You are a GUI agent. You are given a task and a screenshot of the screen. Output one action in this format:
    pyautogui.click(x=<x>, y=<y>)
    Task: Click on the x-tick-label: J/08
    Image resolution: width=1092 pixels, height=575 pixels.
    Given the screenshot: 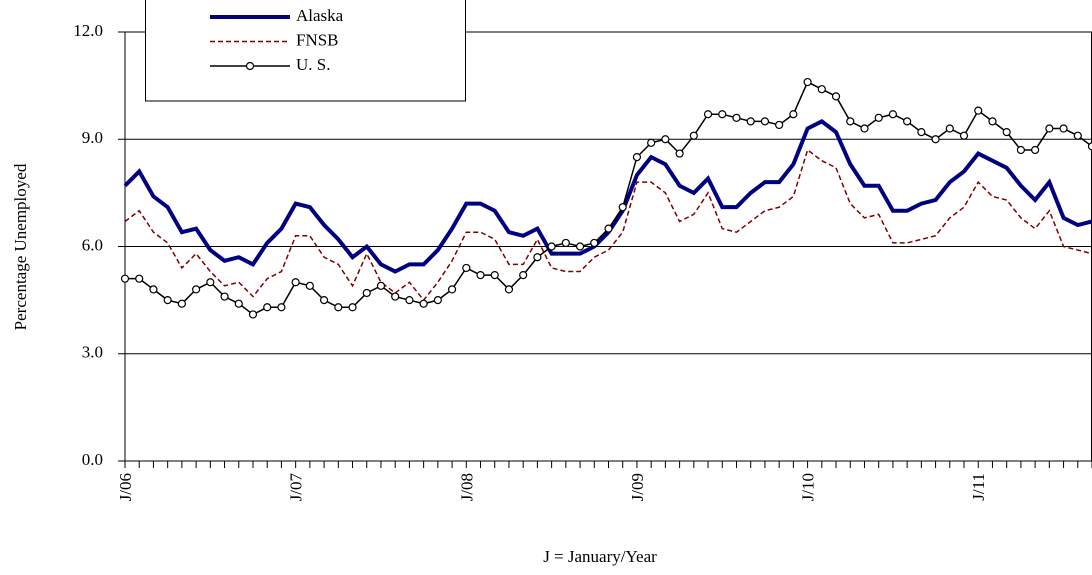 What is the action you would take?
    pyautogui.click(x=466, y=487)
    